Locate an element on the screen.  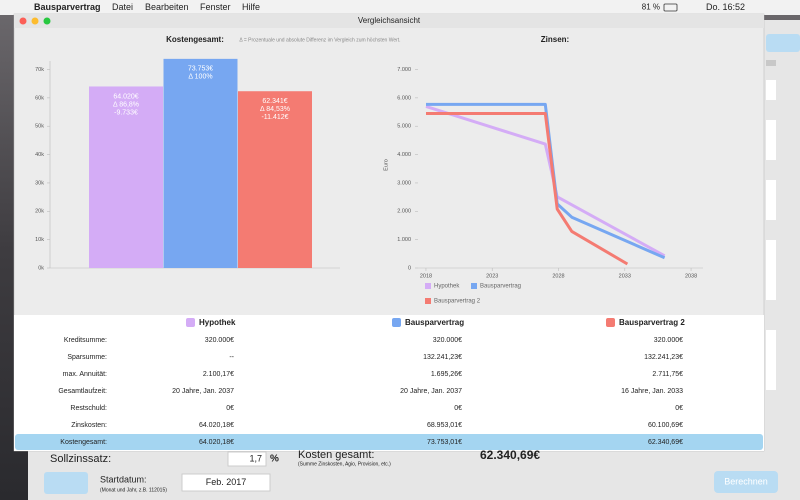
close-button is located at coordinates (23, 21).